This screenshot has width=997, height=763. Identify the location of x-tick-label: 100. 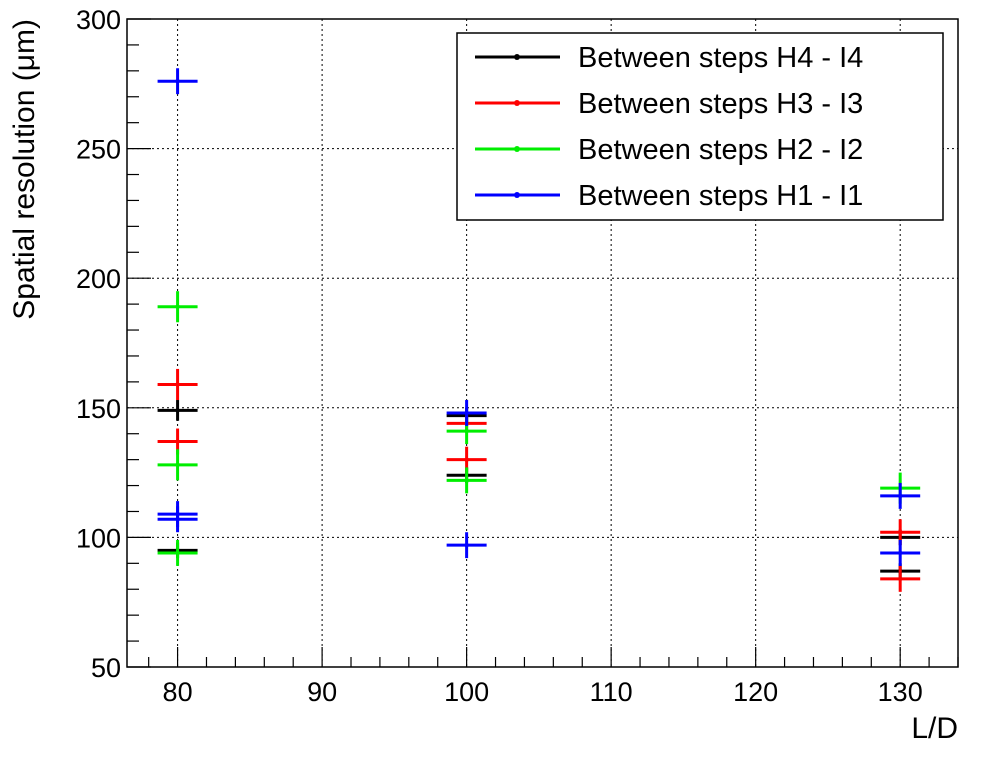
(466, 692).